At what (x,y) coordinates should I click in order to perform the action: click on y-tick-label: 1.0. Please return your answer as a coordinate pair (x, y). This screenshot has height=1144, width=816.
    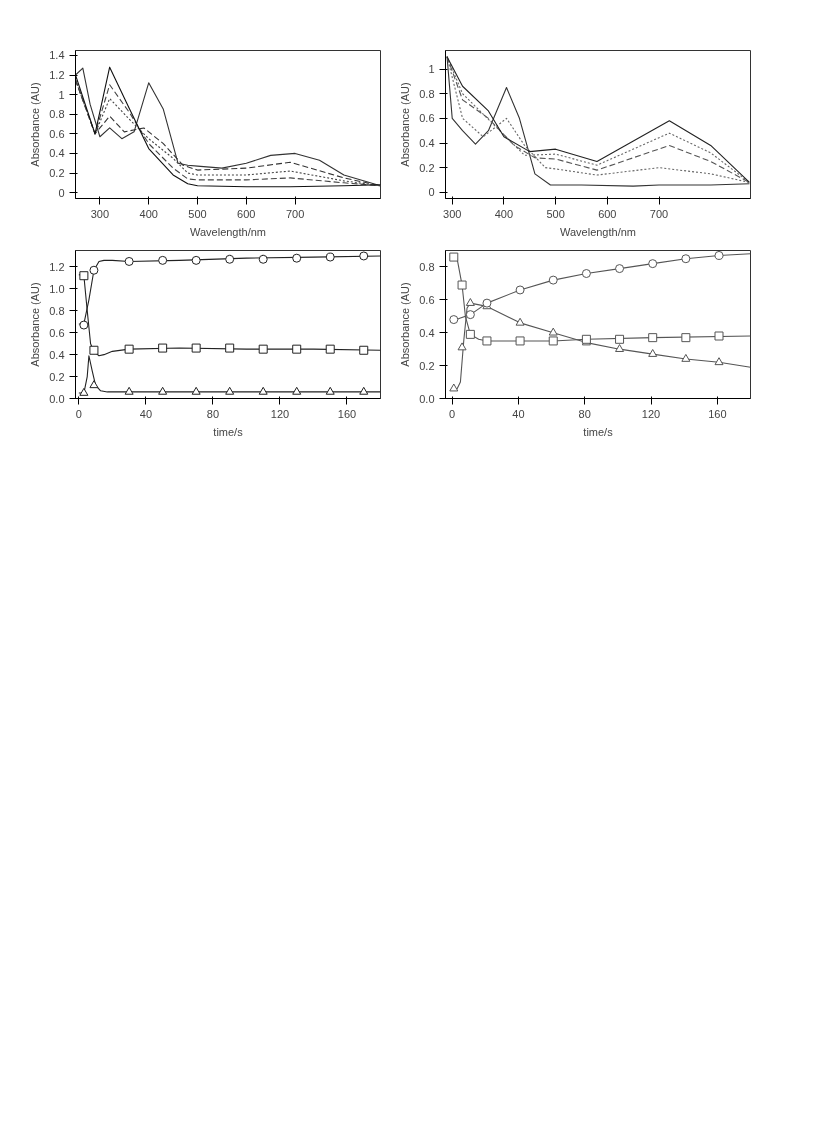
    Looking at the image, I should click on (57, 288).